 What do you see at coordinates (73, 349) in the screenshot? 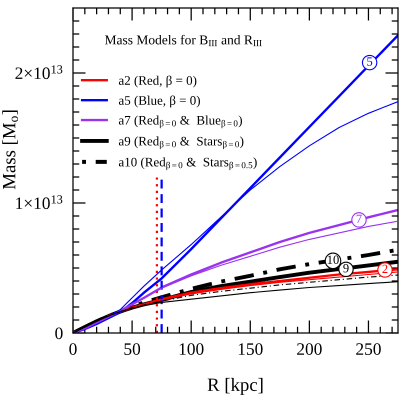
I see `x-tick-label: 0` at bounding box center [73, 349].